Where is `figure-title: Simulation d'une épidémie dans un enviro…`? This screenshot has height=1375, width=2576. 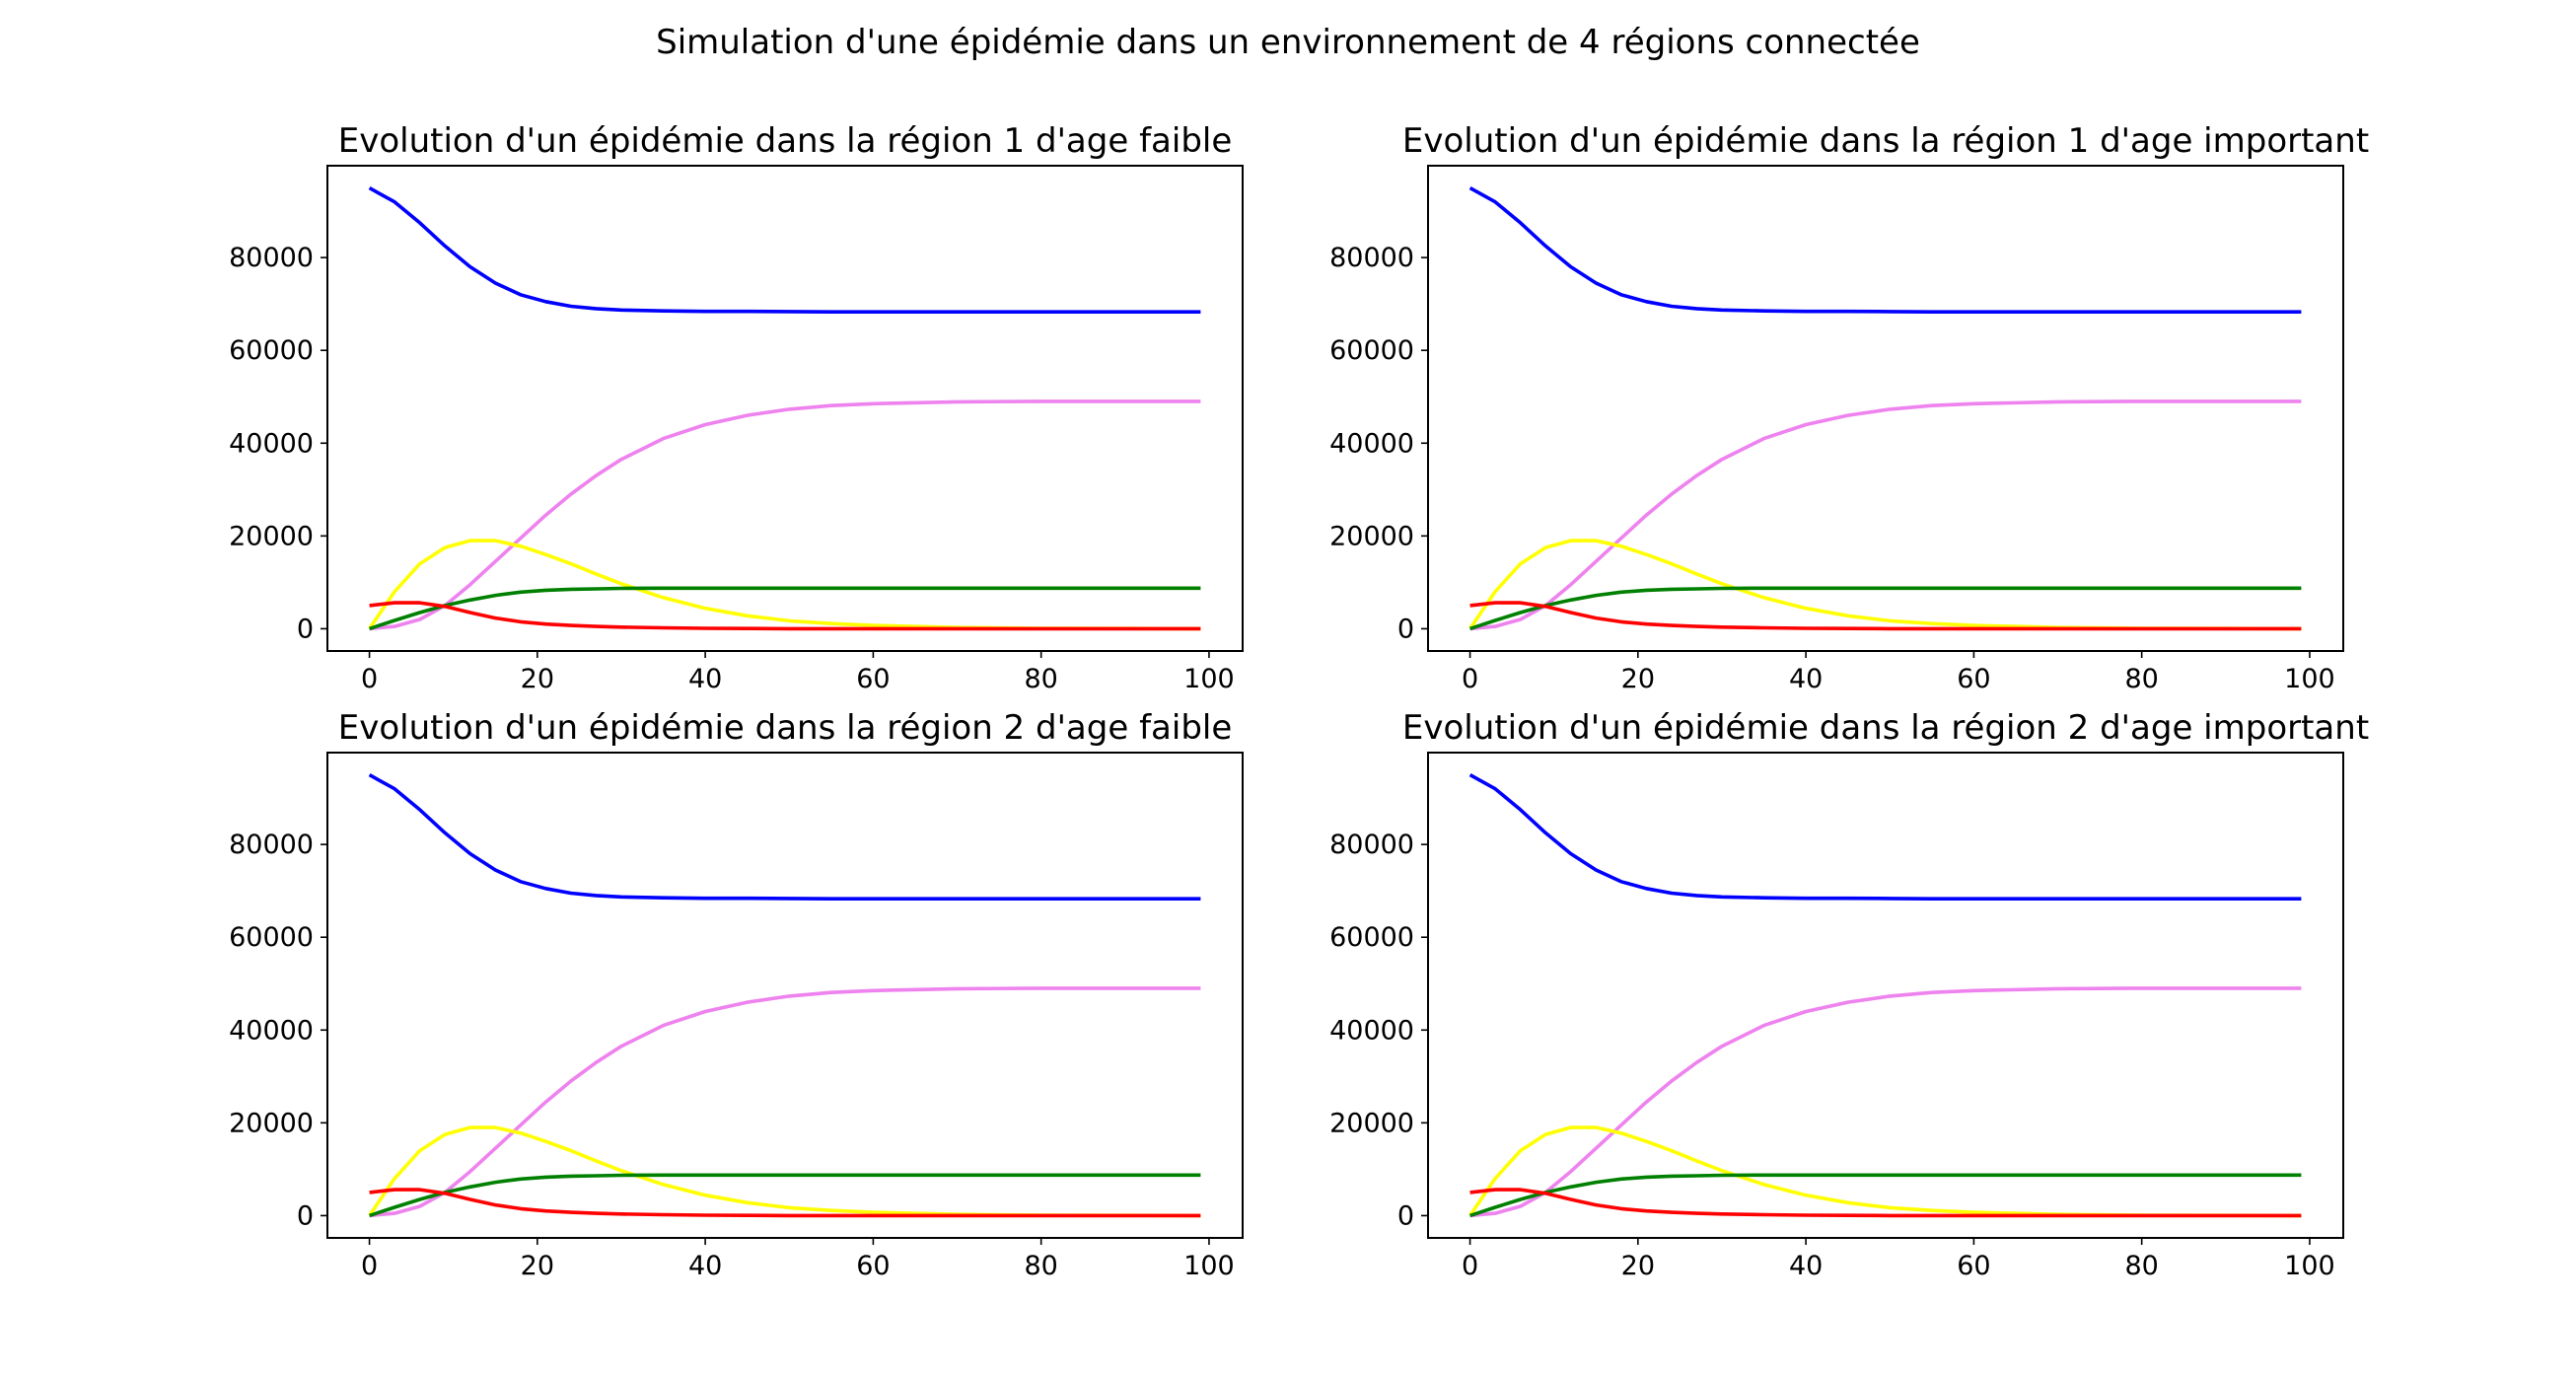 figure-title: Simulation d'une épidémie dans un enviro… is located at coordinates (1288, 42).